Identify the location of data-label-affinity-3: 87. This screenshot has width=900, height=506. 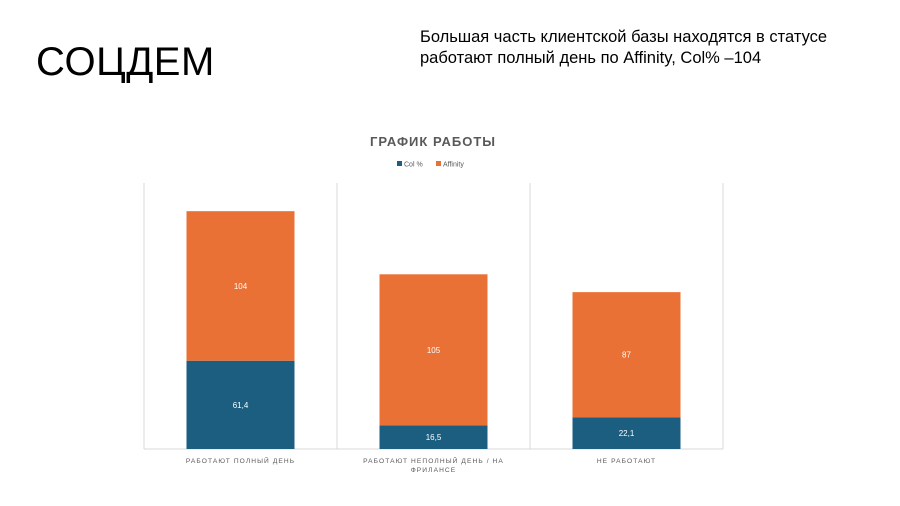
(626, 355).